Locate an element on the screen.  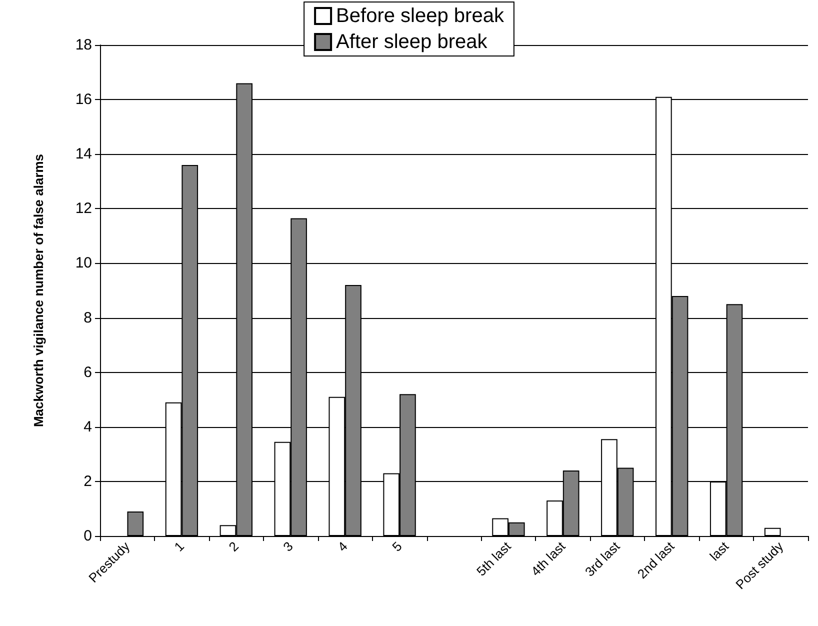
x-tick-label: 5 is located at coordinates (397, 546).